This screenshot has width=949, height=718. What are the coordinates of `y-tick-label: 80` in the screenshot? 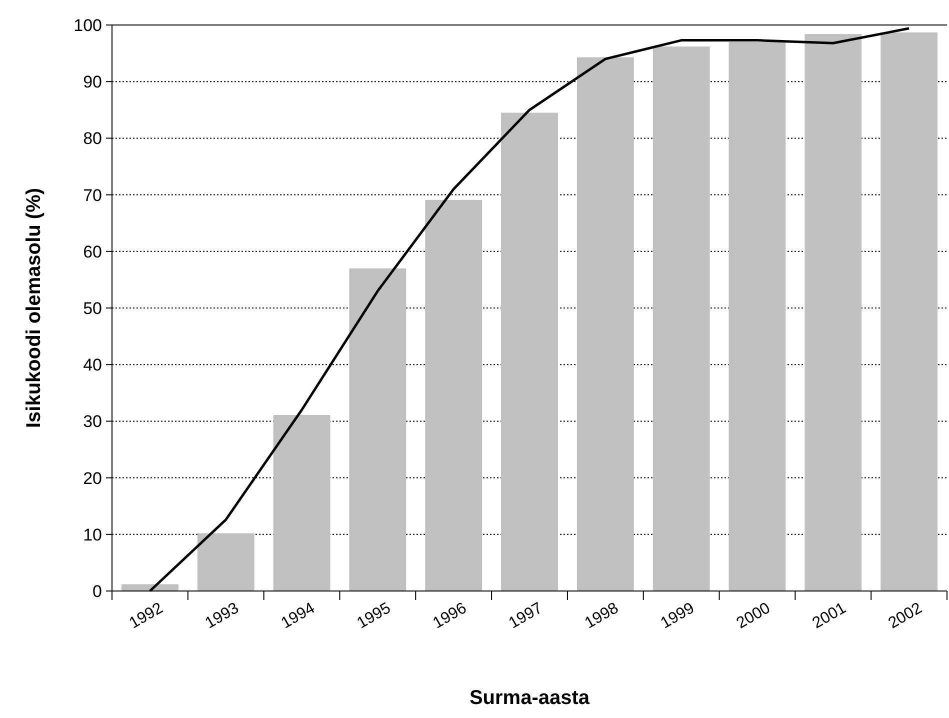 It's located at (92, 138).